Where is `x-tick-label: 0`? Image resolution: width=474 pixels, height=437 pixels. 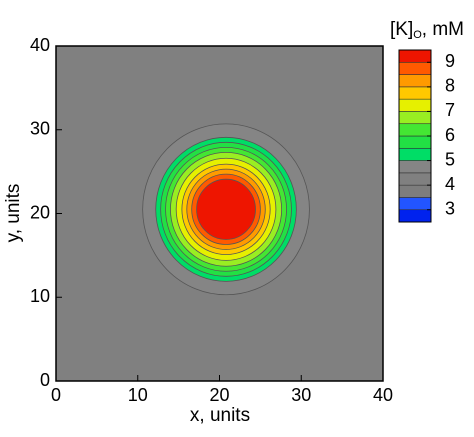 x-tick-label: 0 is located at coordinates (56, 395).